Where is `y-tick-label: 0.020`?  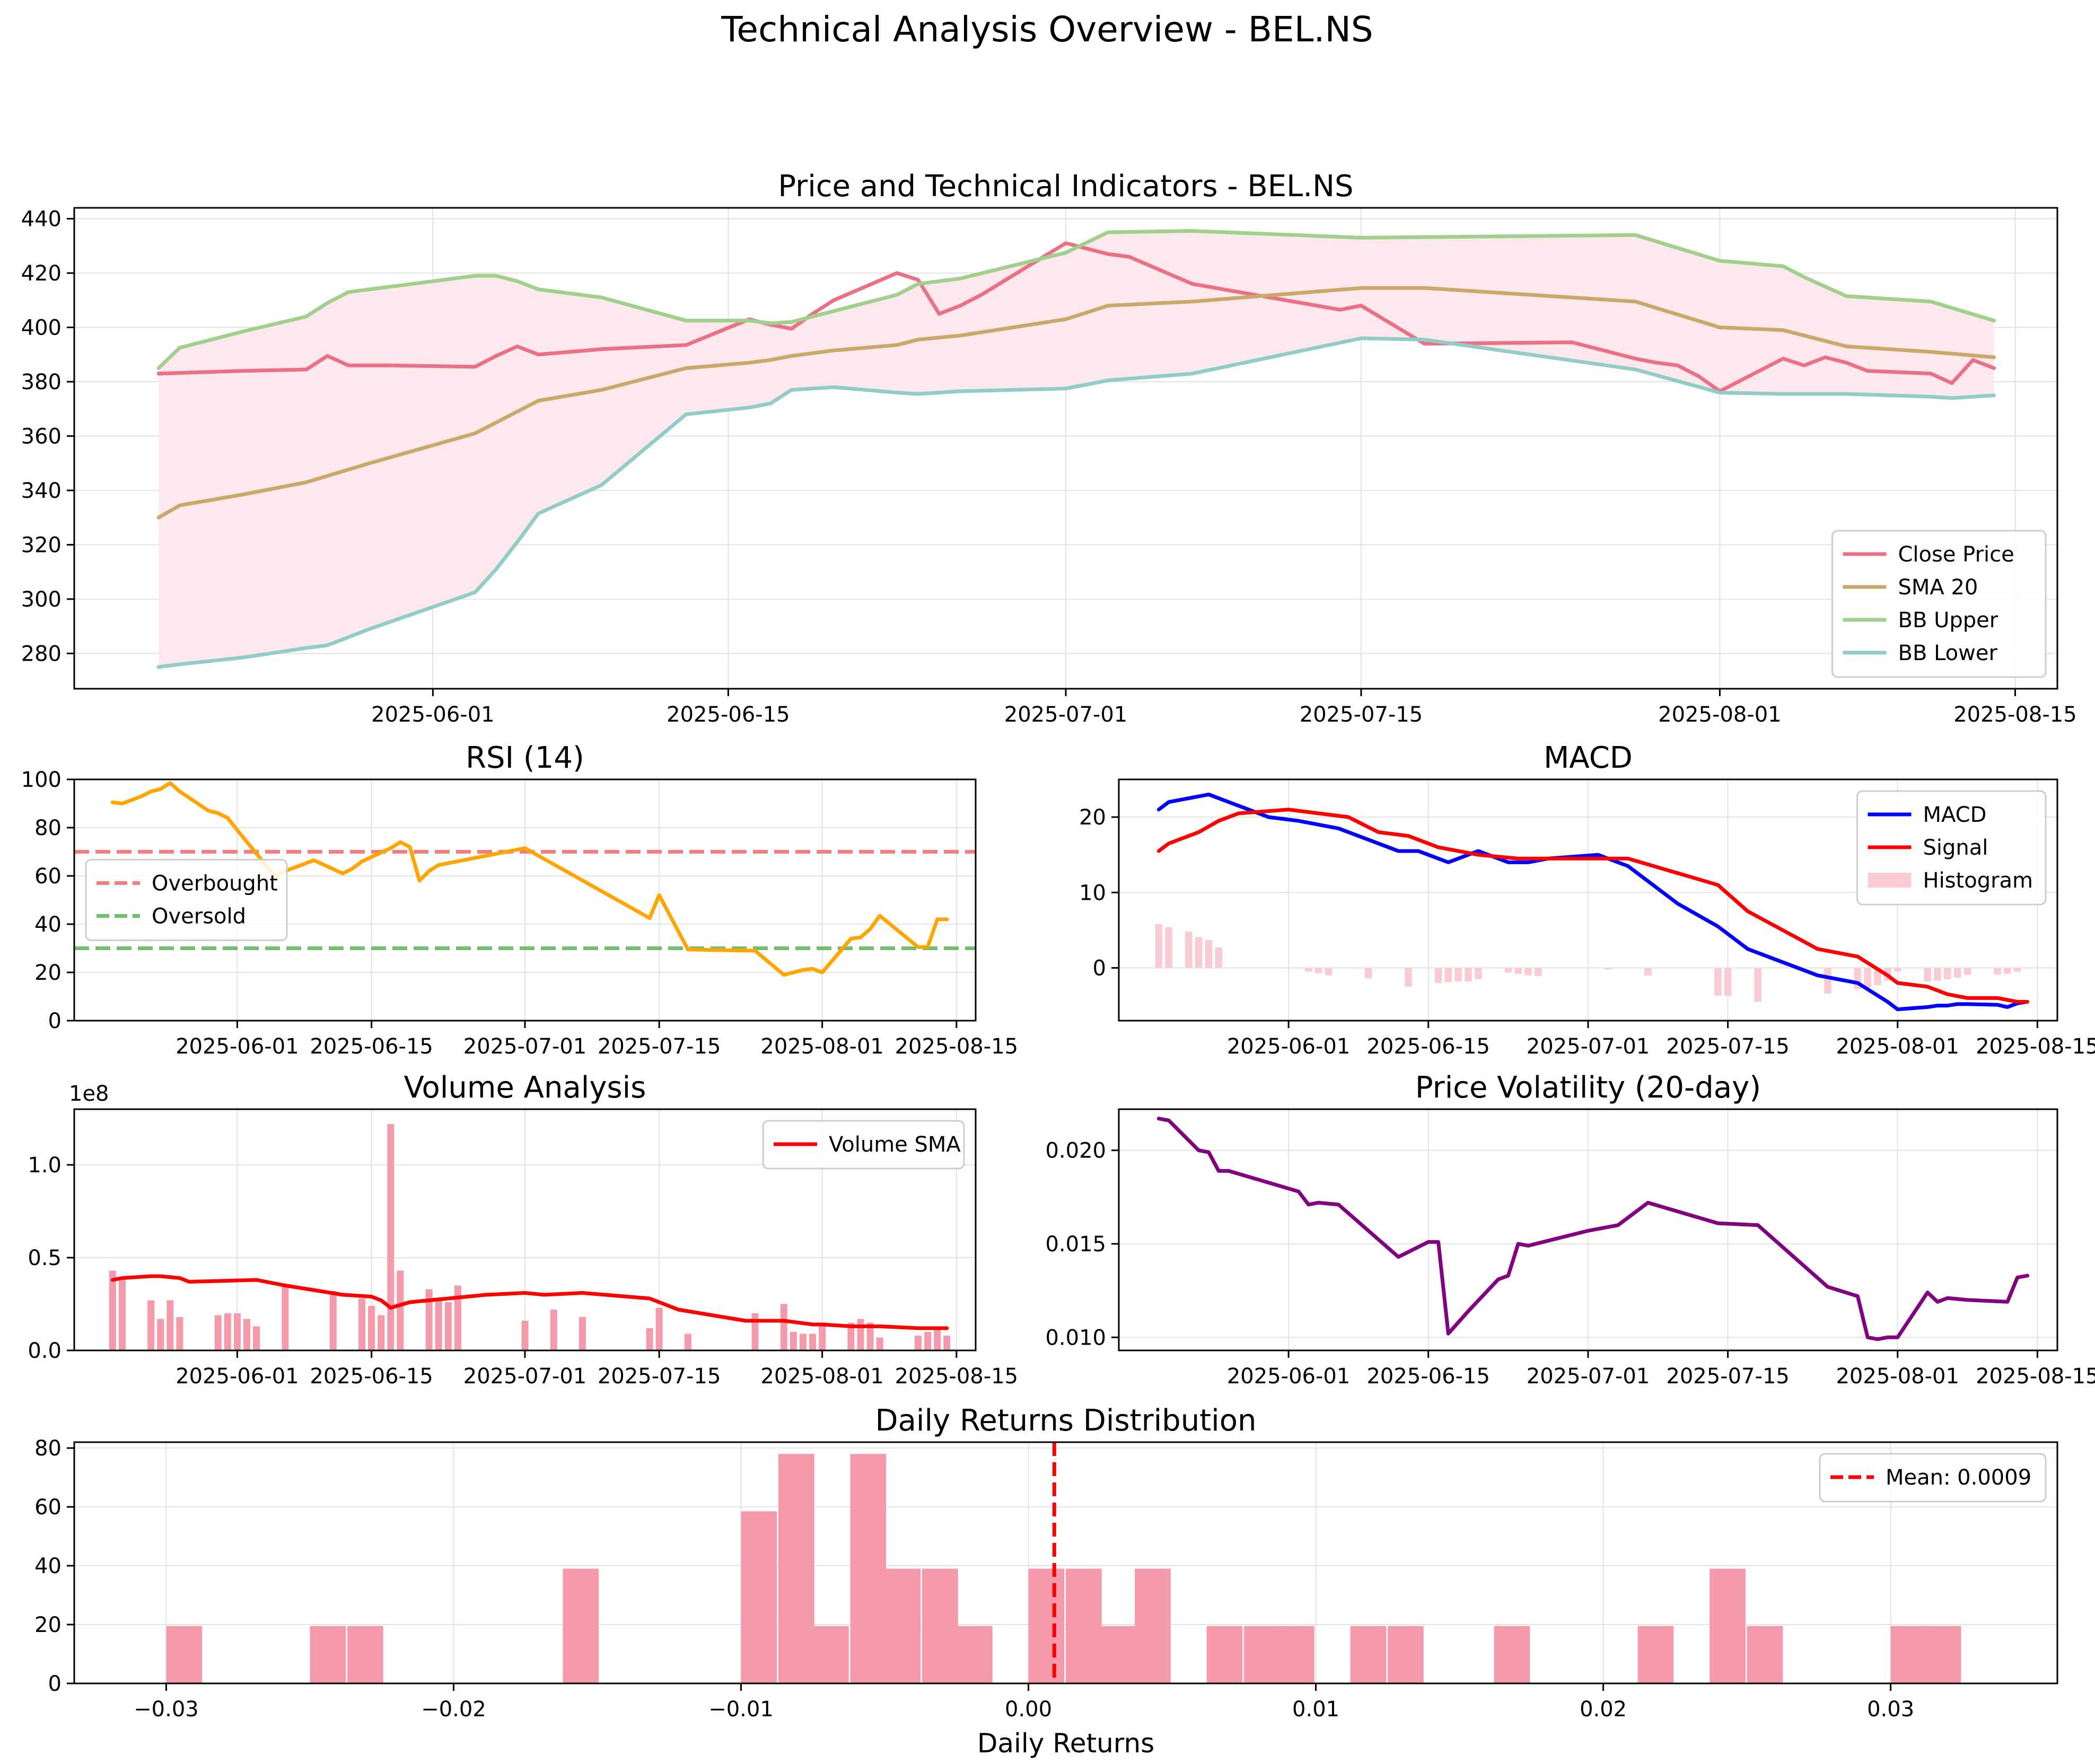
y-tick-label: 0.020 is located at coordinates (1075, 1151).